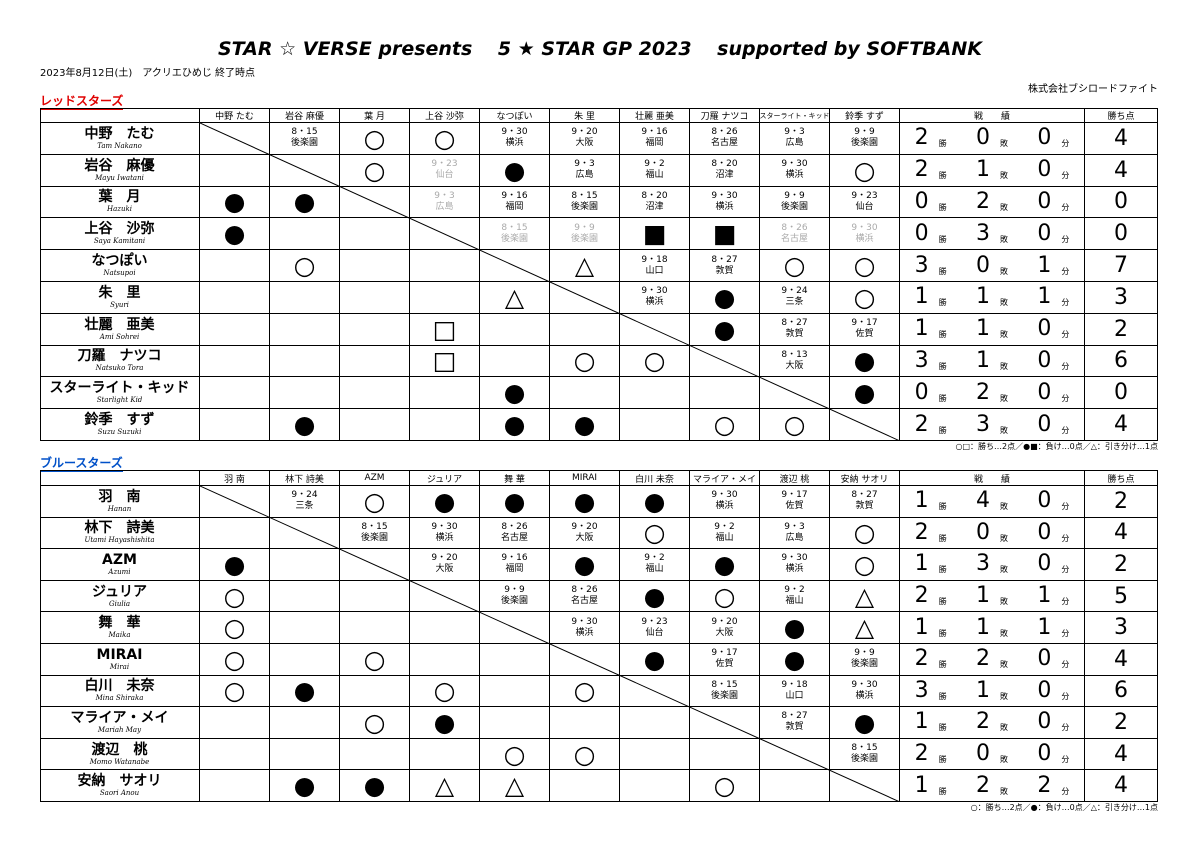 The width and height of the screenshot is (1200, 848). What do you see at coordinates (585, 478) in the screenshot?
I see `column-header: MIRAI` at bounding box center [585, 478].